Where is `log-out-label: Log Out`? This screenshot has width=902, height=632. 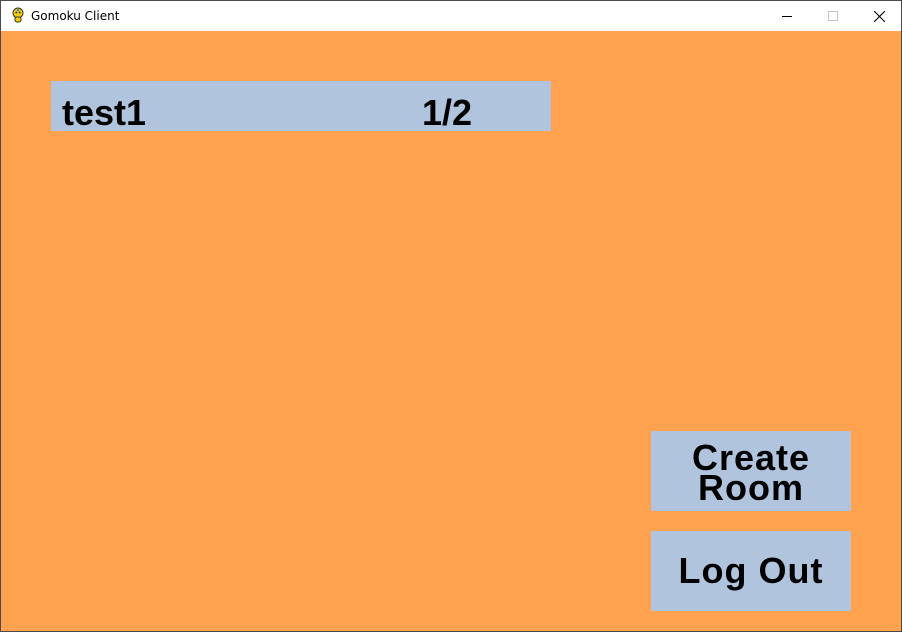 log-out-label: Log Out is located at coordinates (751, 570).